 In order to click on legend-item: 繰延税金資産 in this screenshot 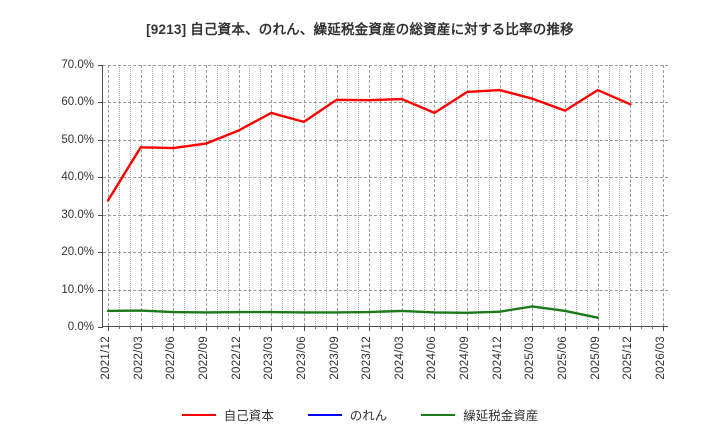, I will do `click(479, 414)`.